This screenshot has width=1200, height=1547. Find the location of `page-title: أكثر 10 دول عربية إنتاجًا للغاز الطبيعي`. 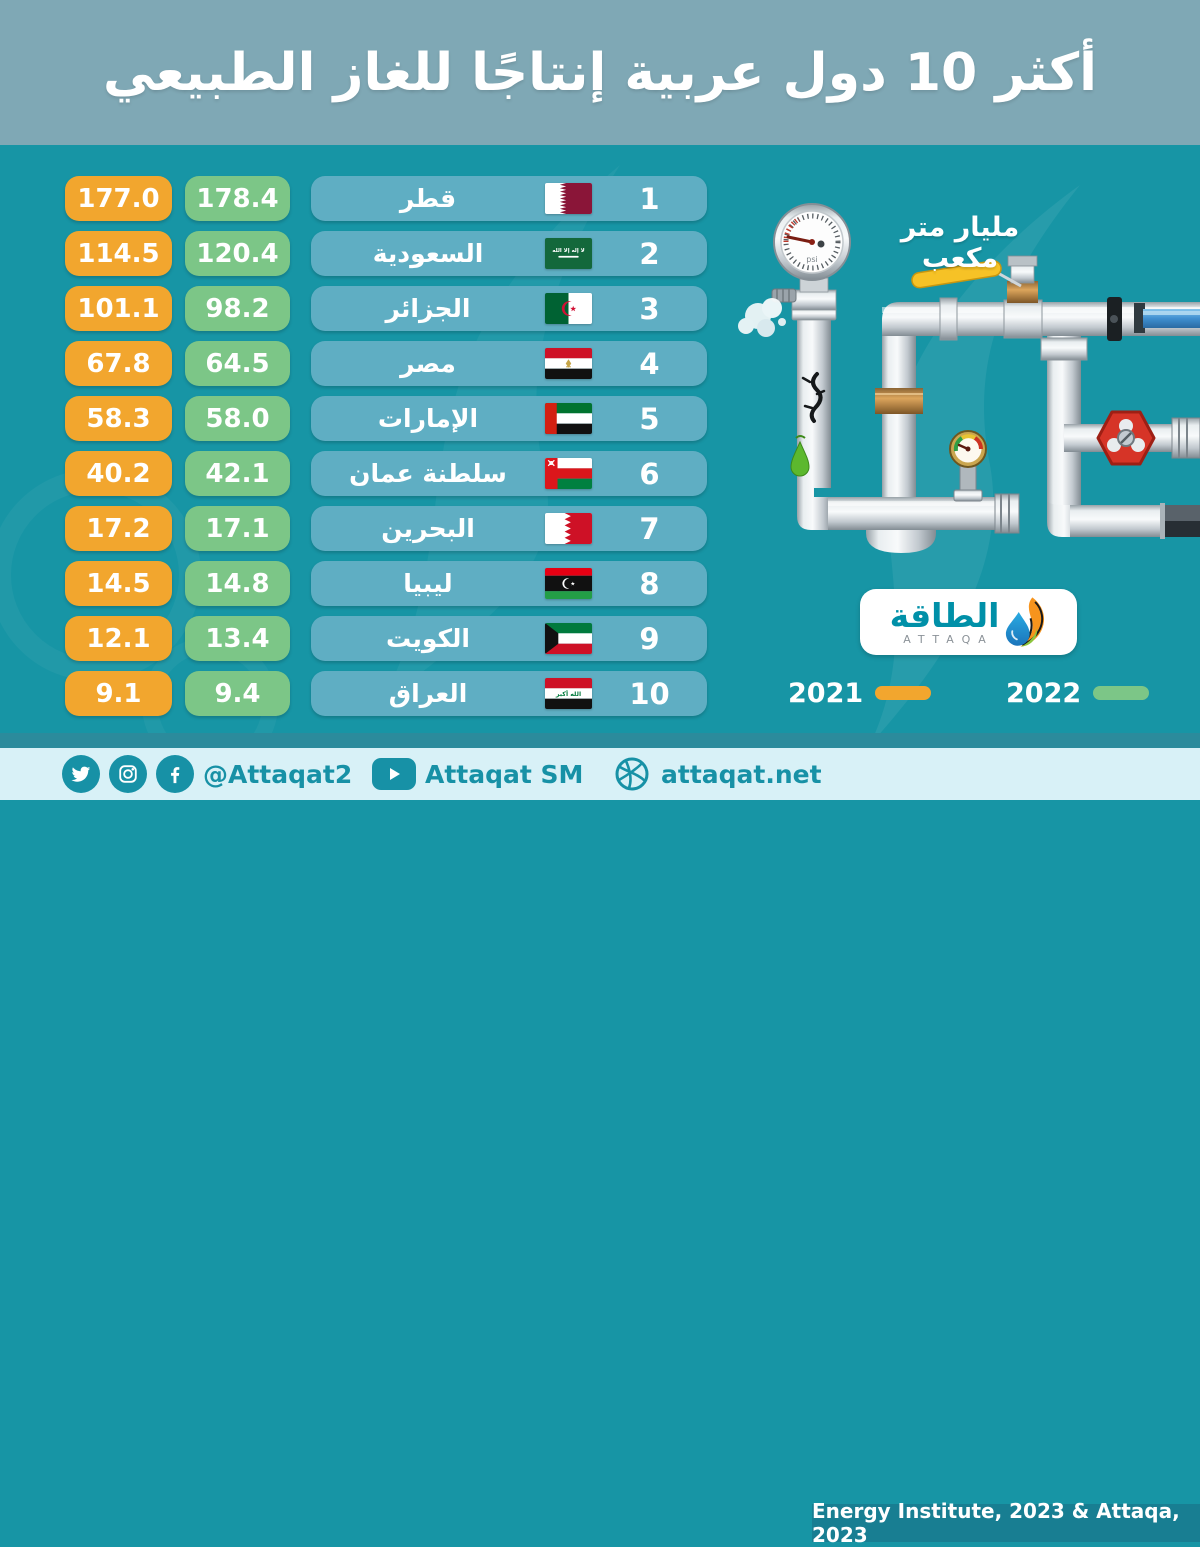

page-title: أكثر 10 دول عربية إنتاجًا للغاز الطبيعي is located at coordinates (599, 72).